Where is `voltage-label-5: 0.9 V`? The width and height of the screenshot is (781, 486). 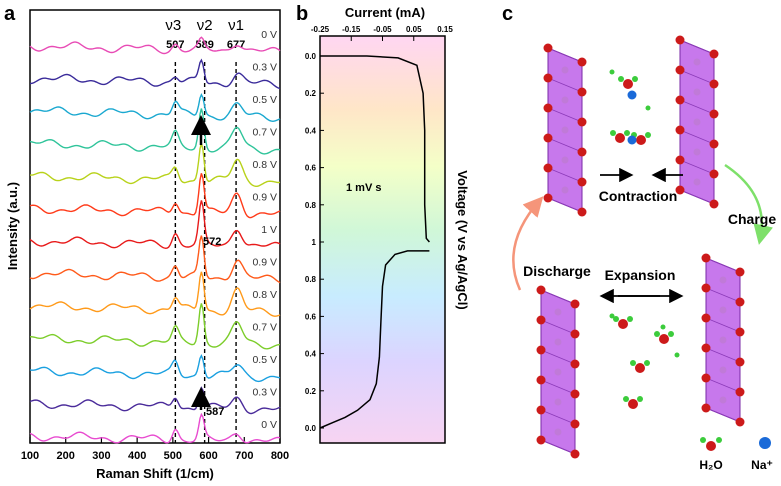 voltage-label-5: 0.9 V is located at coordinates (264, 198).